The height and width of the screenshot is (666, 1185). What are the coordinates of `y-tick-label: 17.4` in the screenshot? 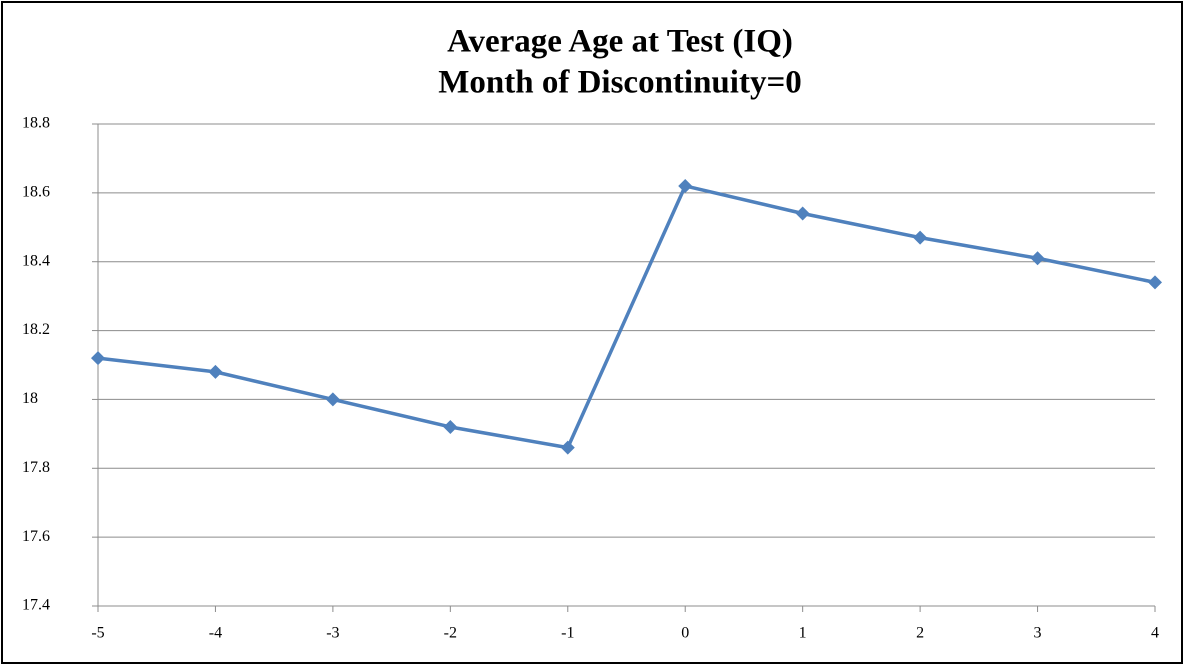 It's located at (36, 605).